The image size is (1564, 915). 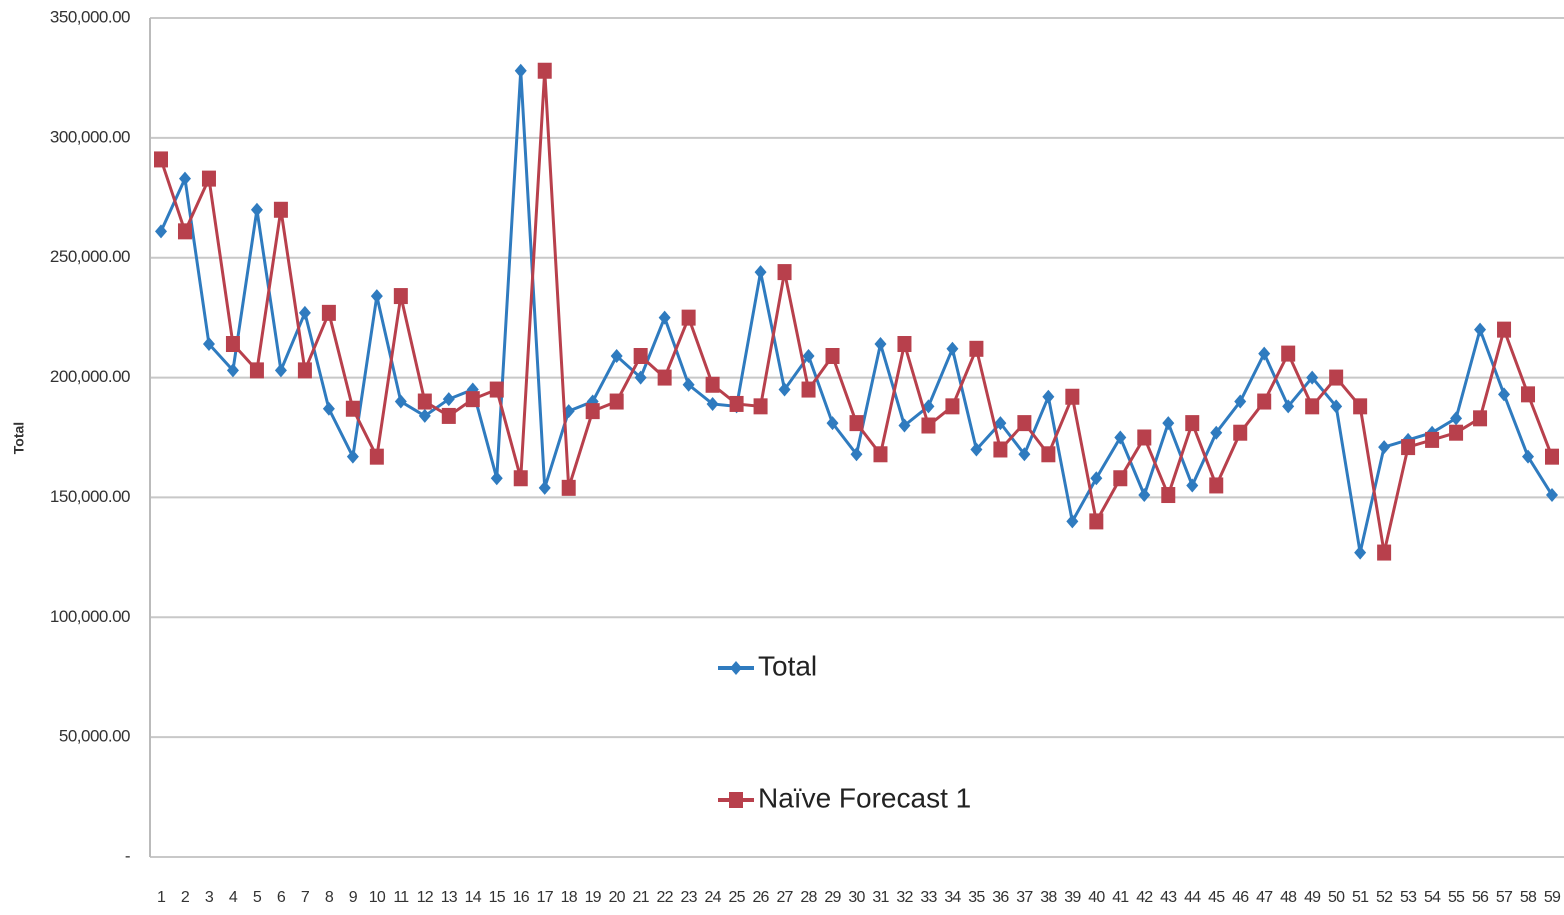 What do you see at coordinates (1408, 897) in the screenshot?
I see `x-tick-label: 53` at bounding box center [1408, 897].